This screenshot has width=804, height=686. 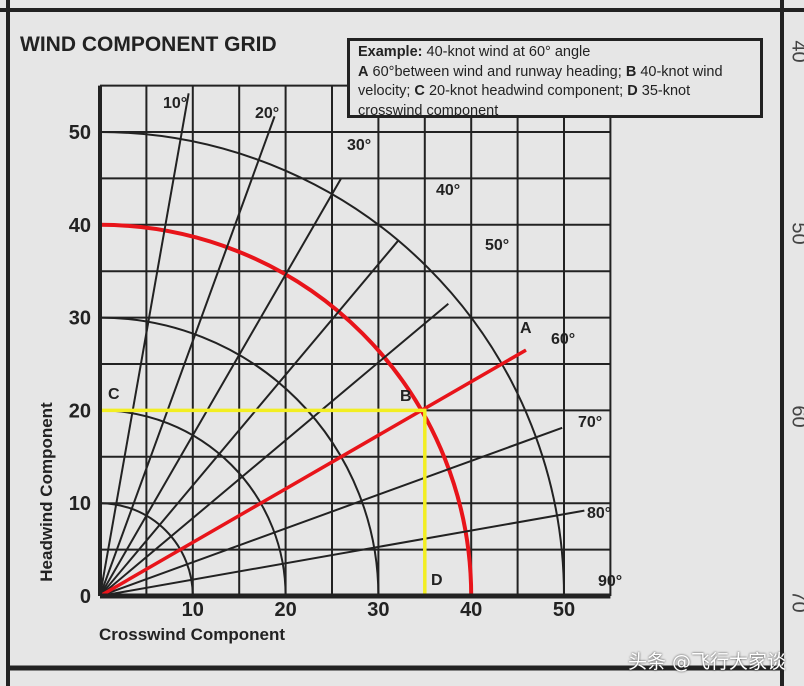 What do you see at coordinates (193, 610) in the screenshot?
I see `x-tick-label: 10` at bounding box center [193, 610].